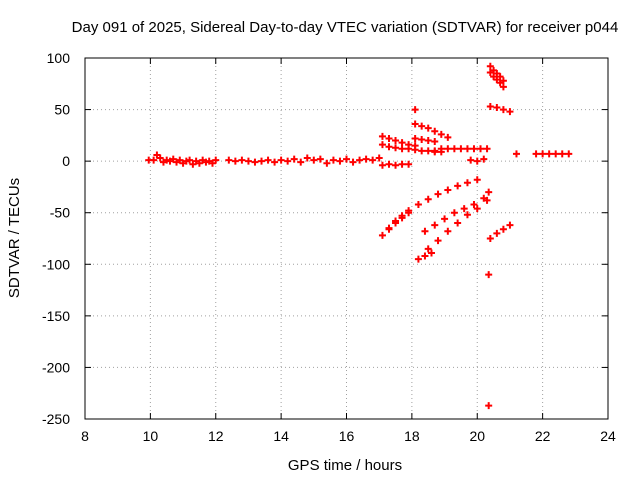 This screenshot has height=480, width=640. What do you see at coordinates (14, 238) in the screenshot?
I see `y-axis-title: SDTVAR / TECUs` at bounding box center [14, 238].